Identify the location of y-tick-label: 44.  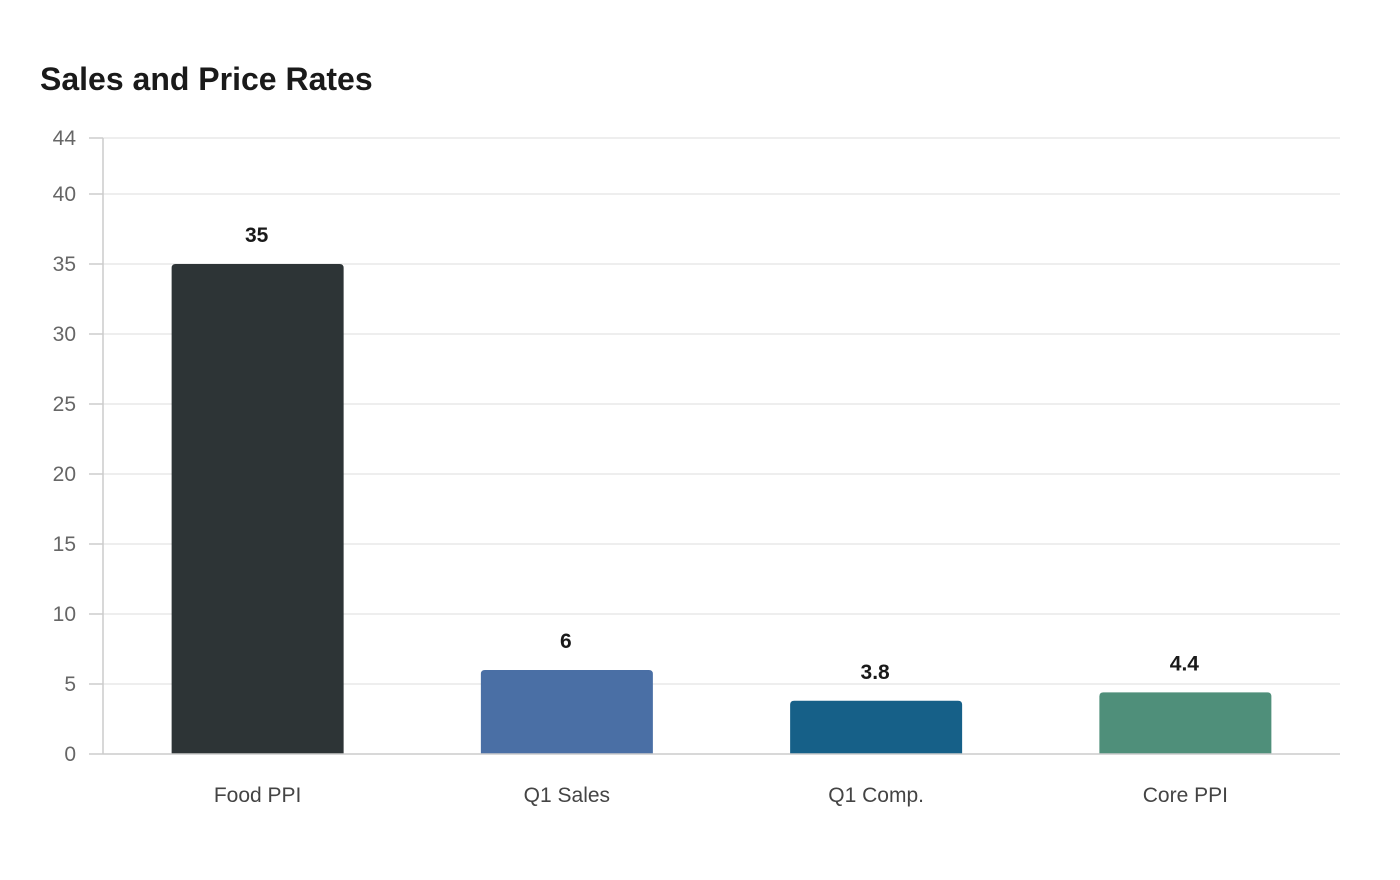
(65, 138).